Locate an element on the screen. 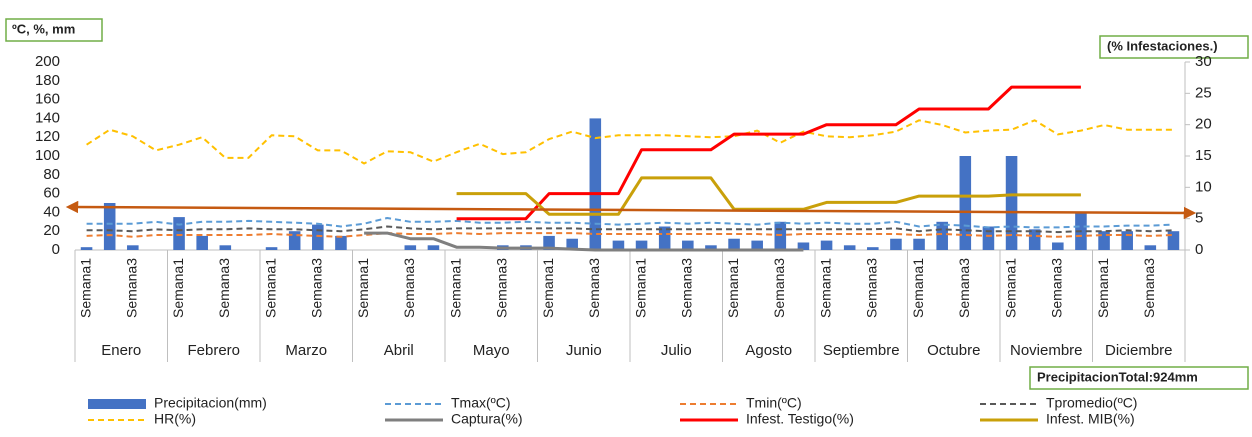 The height and width of the screenshot is (437, 1252). annotation-box is located at coordinates (1139, 378).